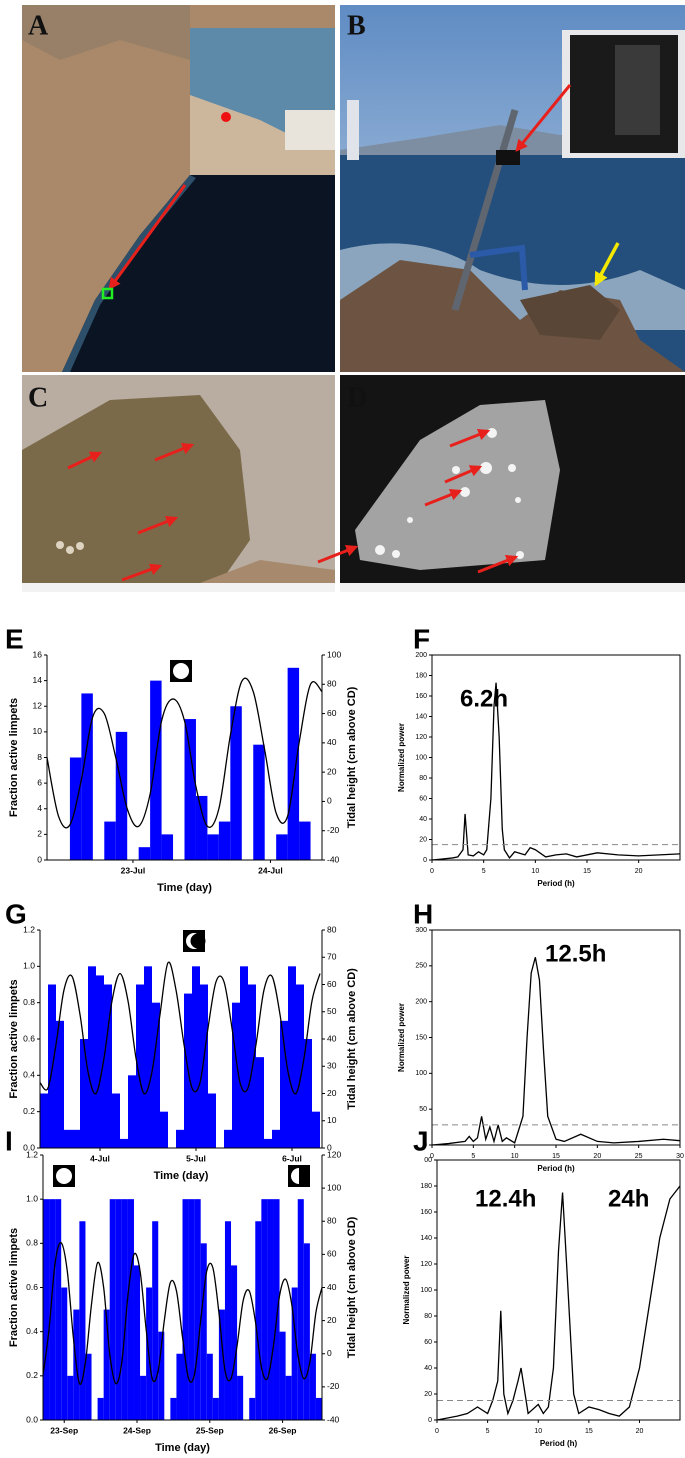 This screenshot has height=1458, width=685. I want to click on y2-tick-label: 120, so click(334, 1154).